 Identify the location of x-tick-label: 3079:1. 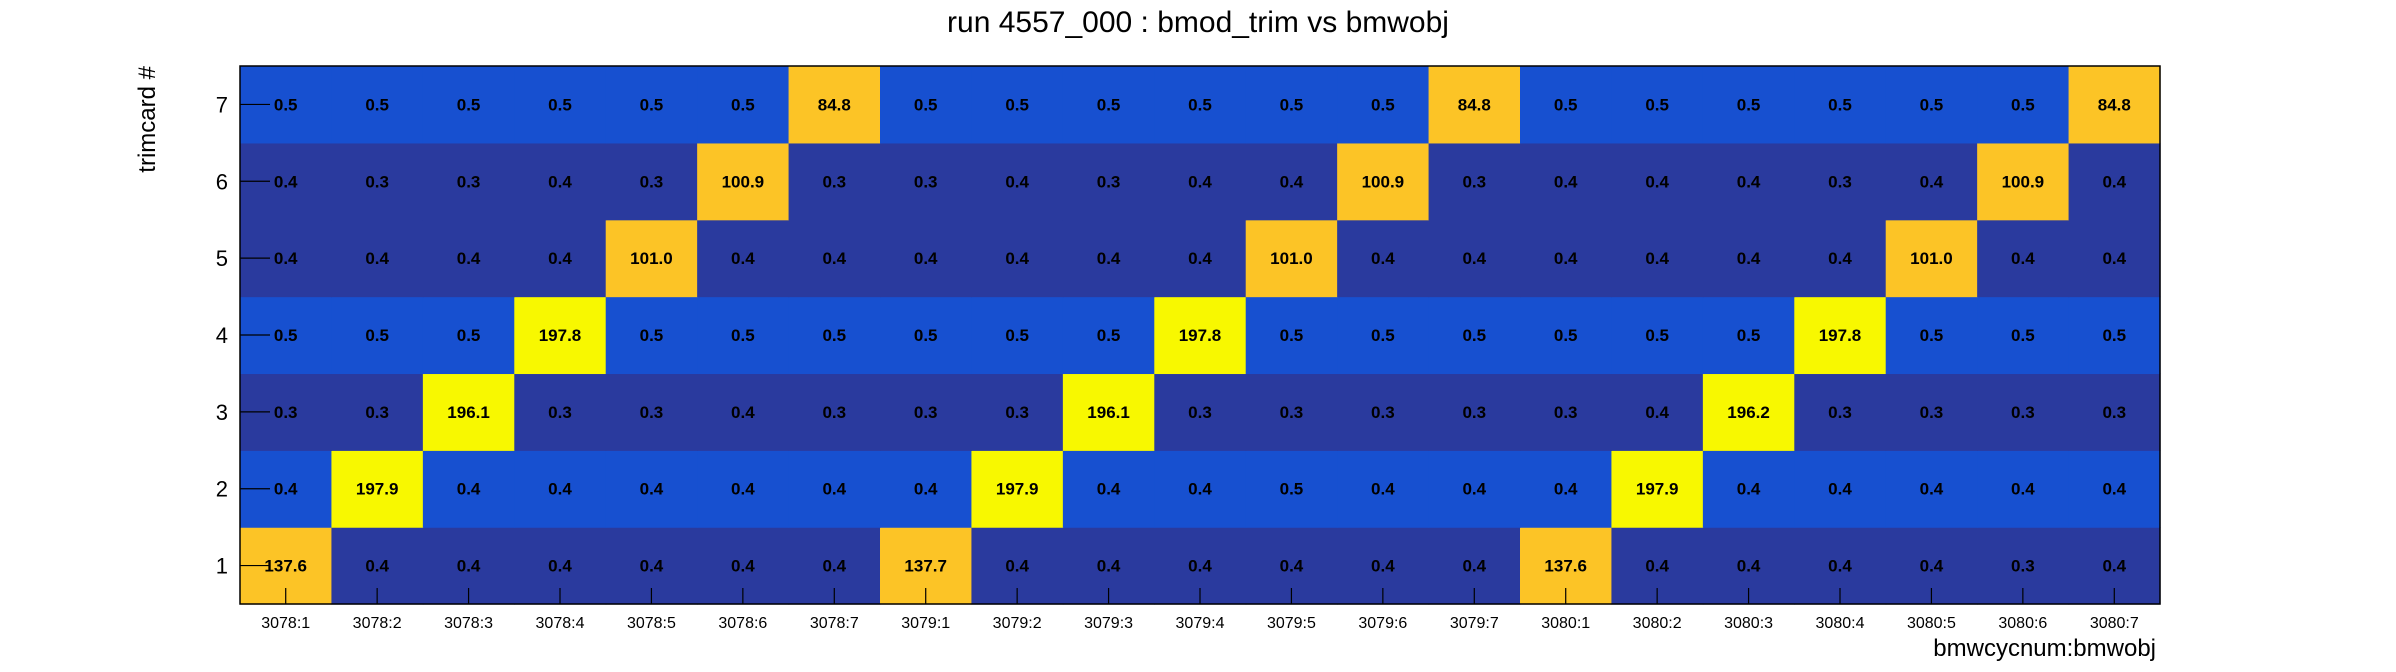
(925, 623).